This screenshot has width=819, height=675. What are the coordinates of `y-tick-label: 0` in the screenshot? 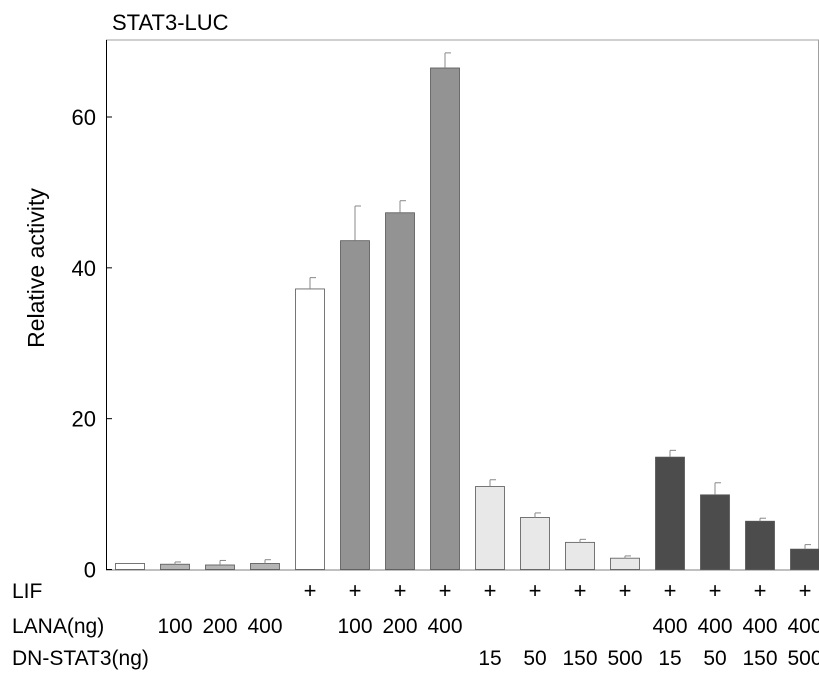 It's located at (90, 570).